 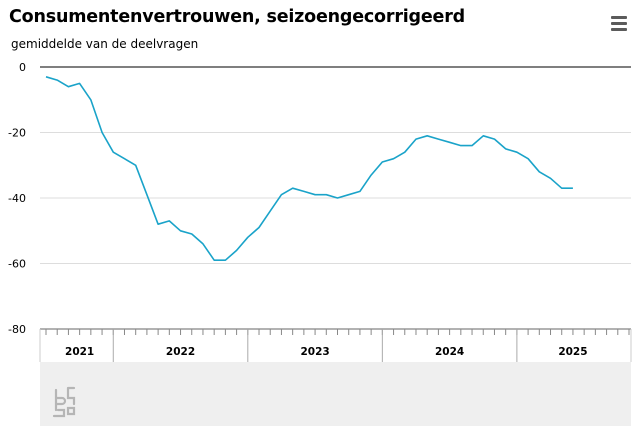 What do you see at coordinates (449, 352) in the screenshot?
I see `year-label: 2024` at bounding box center [449, 352].